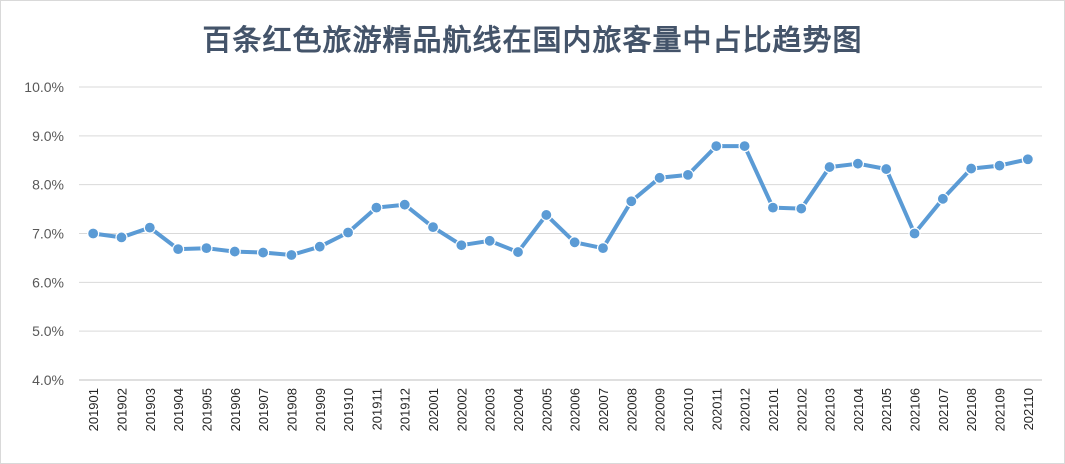  I want to click on x-tick-label: 201909, so click(320, 409).